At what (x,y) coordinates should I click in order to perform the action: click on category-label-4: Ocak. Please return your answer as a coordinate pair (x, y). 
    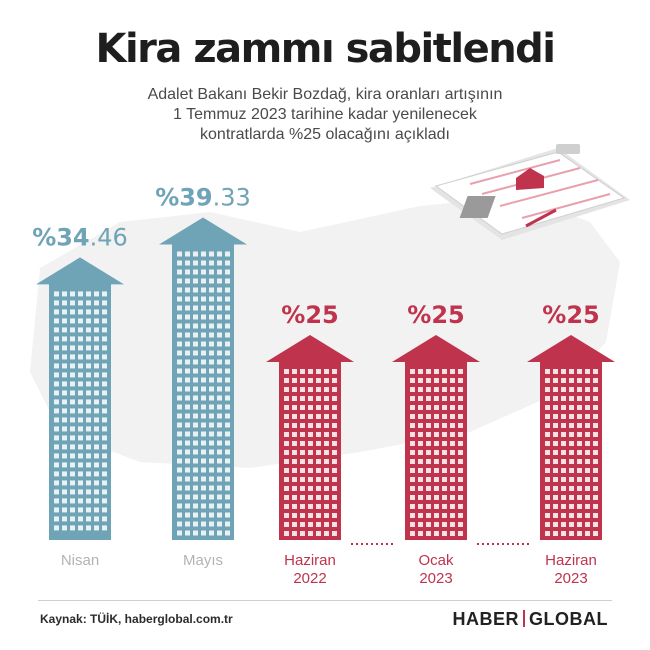
    Looking at the image, I should click on (436, 560).